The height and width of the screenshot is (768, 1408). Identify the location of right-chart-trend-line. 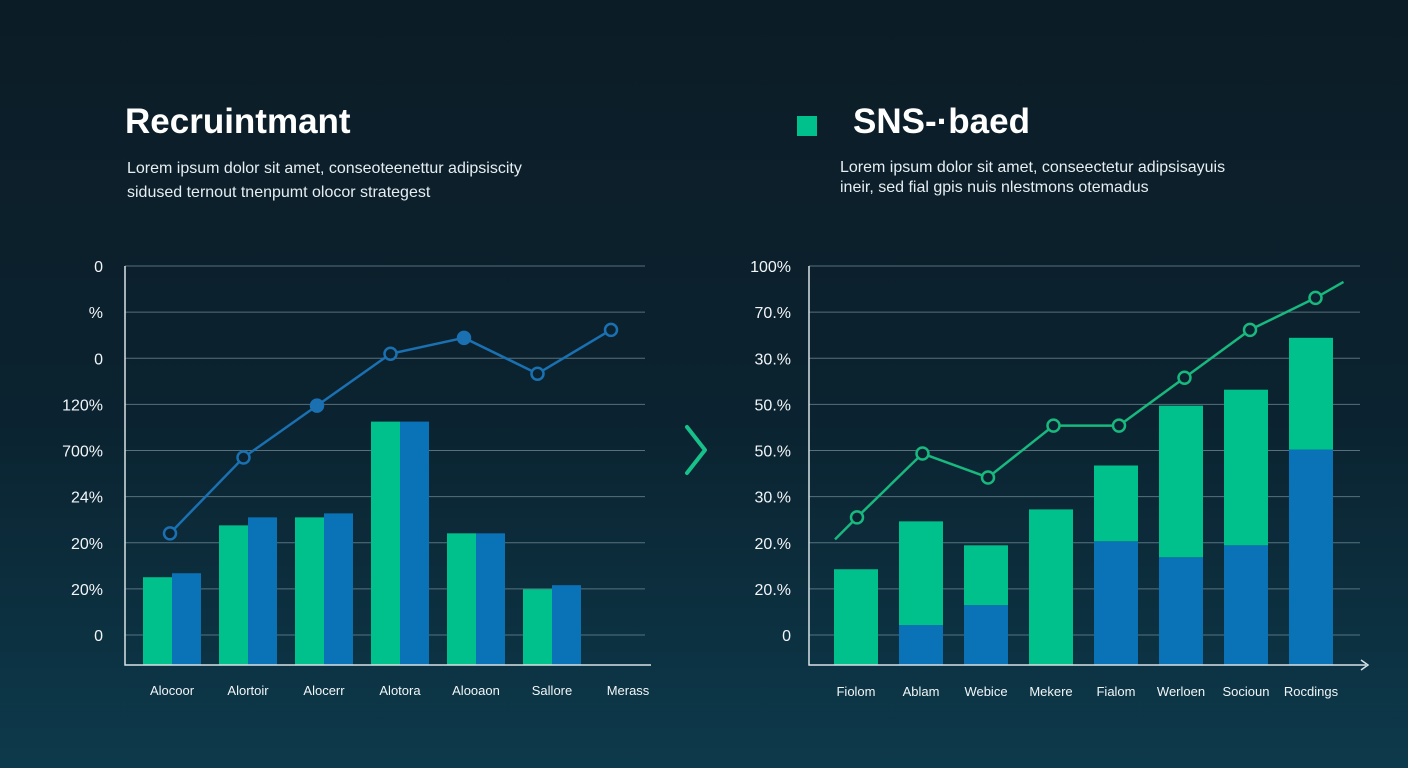
(1089, 410).